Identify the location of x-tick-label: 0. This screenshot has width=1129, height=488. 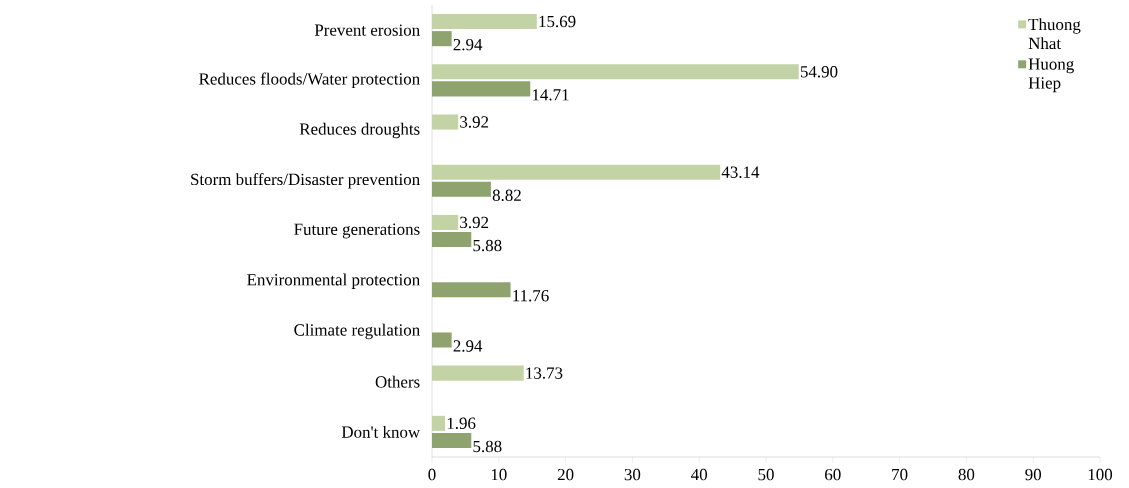
(432, 474).